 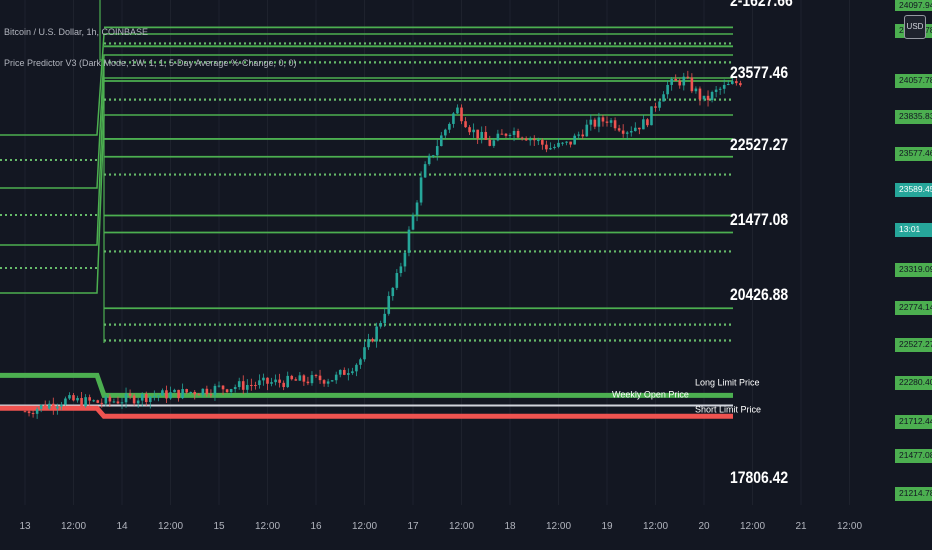 What do you see at coordinates (316, 526) in the screenshot?
I see `time-axis-label: 16` at bounding box center [316, 526].